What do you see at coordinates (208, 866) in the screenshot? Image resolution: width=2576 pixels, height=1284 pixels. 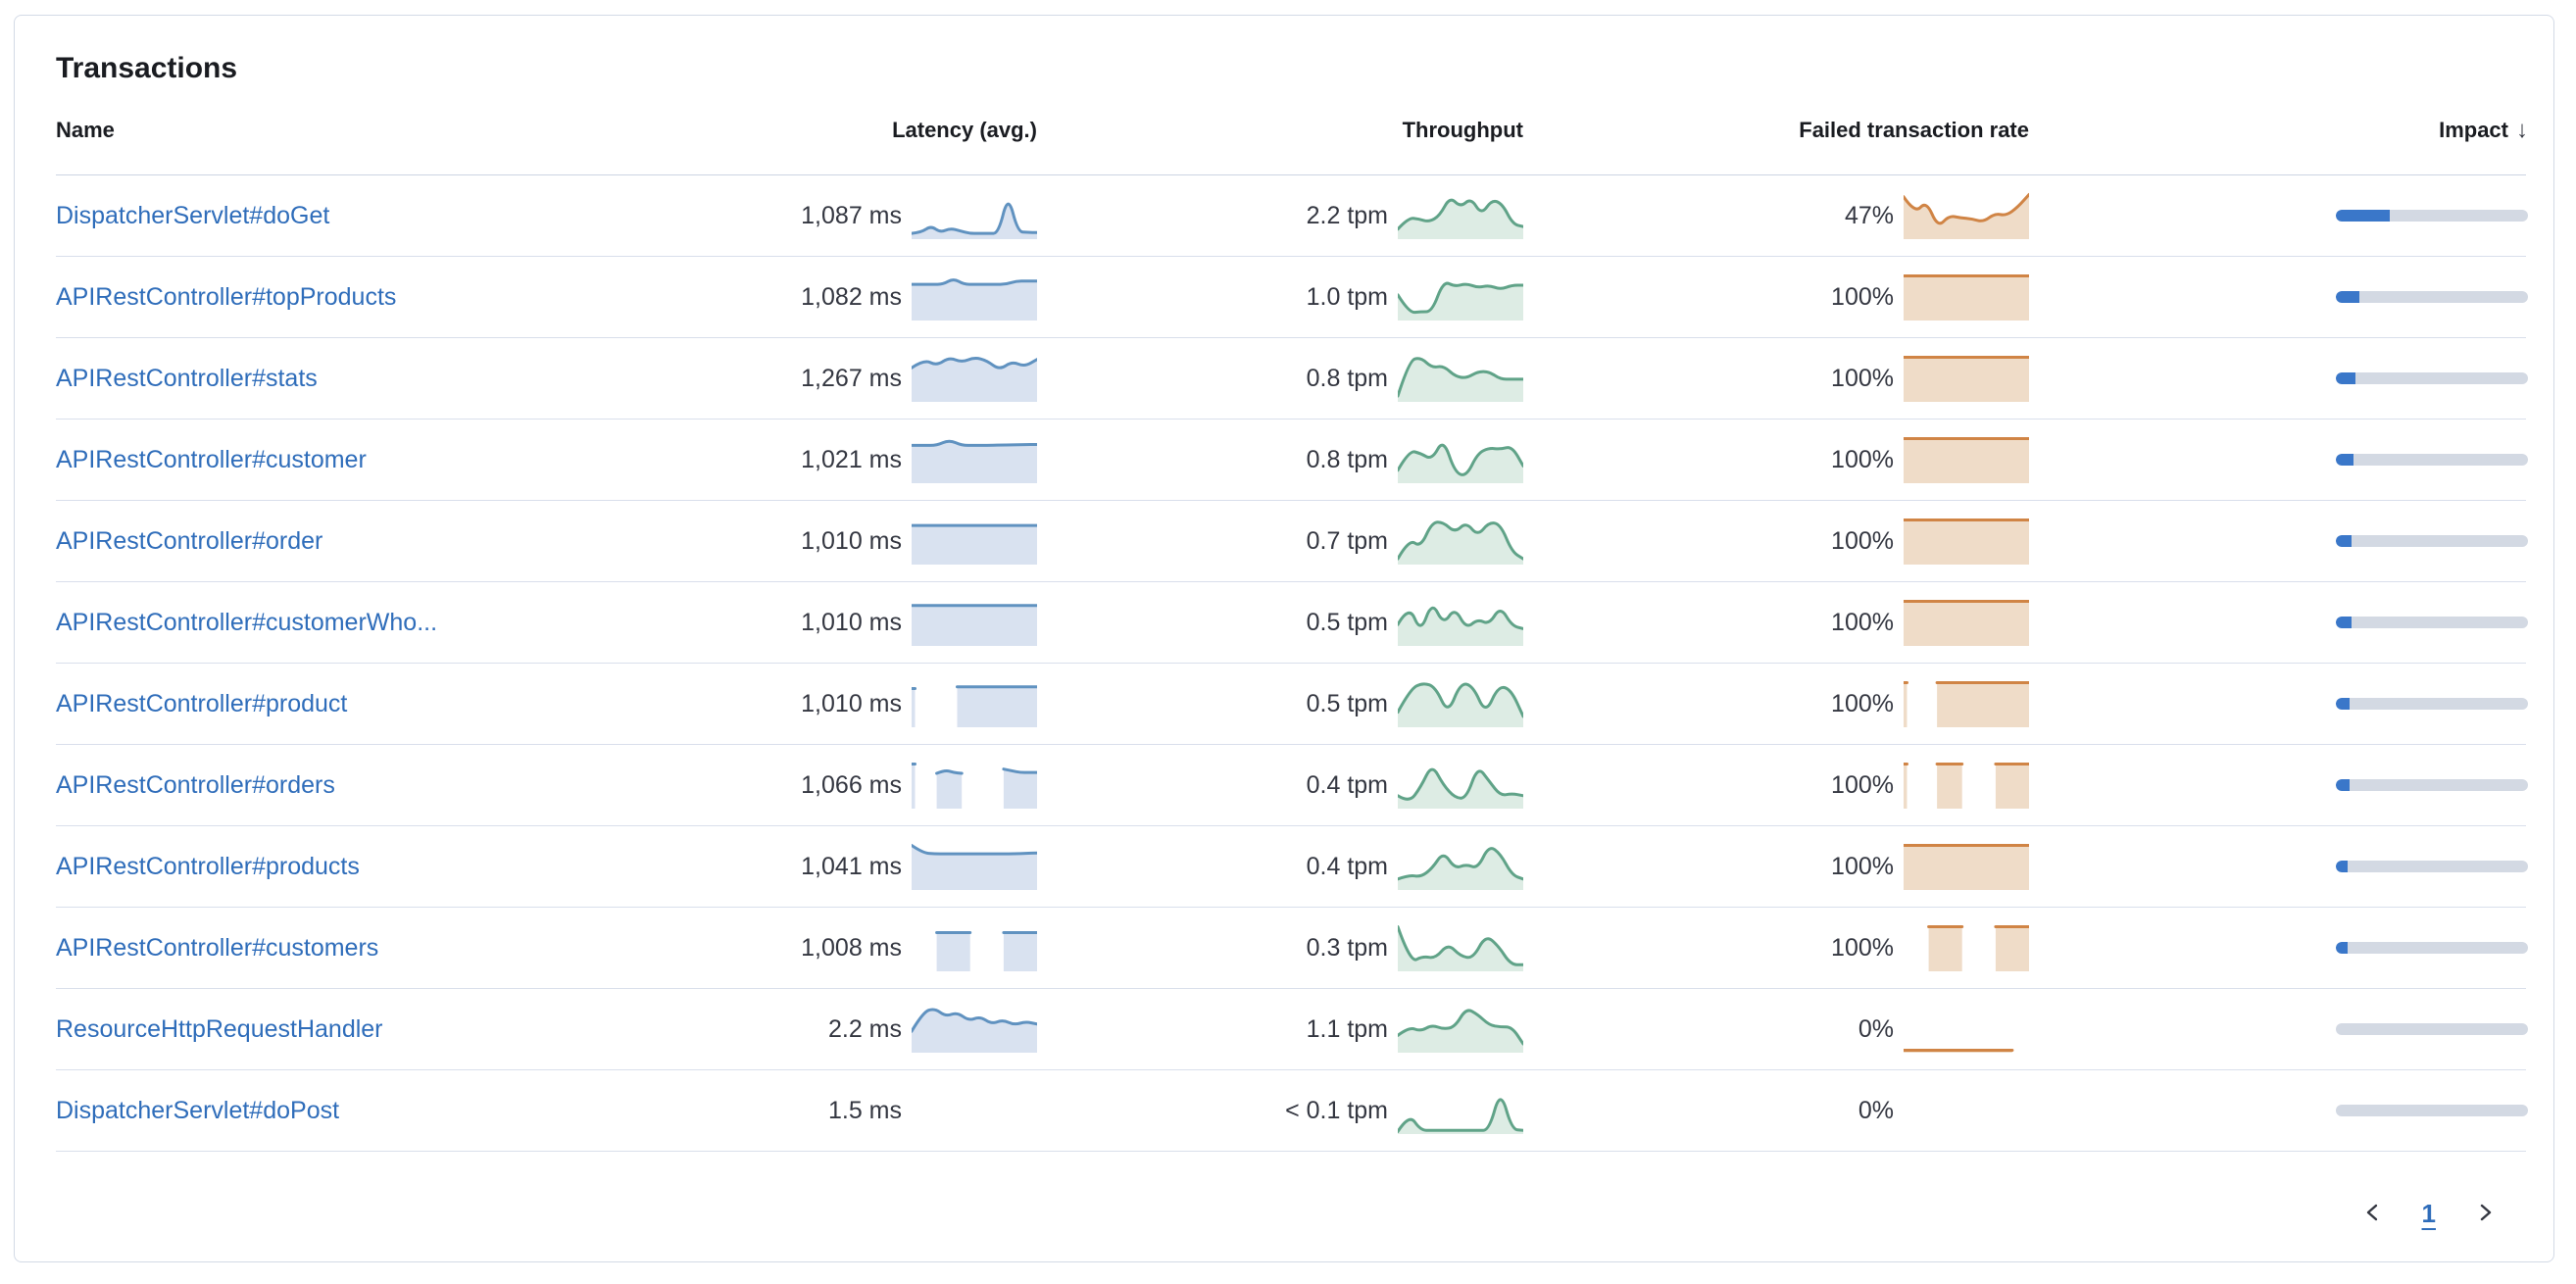 I see `transaction-name-link: APIRestController#products` at bounding box center [208, 866].